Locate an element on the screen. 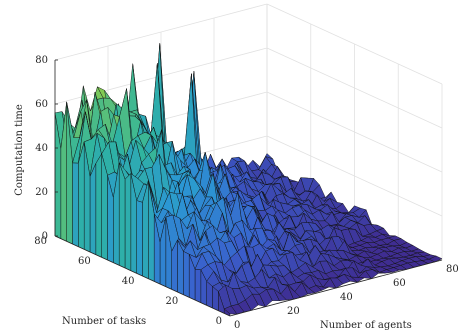 The image size is (470, 332). z-tick-label: 80 is located at coordinates (41, 60).